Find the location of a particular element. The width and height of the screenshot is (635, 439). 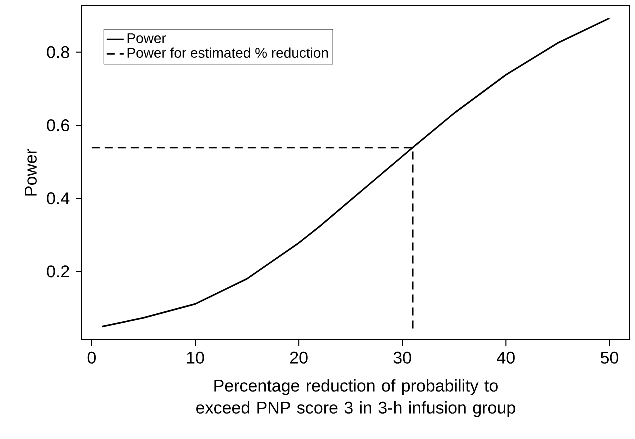

y-tick-label: 0.2 is located at coordinates (58, 272).